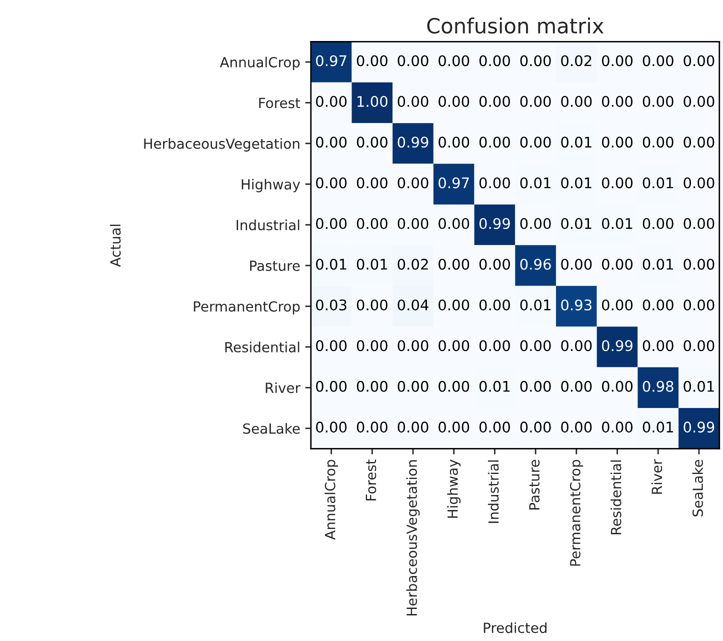  What do you see at coordinates (658, 386) in the screenshot?
I see `data-label: 0.98` at bounding box center [658, 386].